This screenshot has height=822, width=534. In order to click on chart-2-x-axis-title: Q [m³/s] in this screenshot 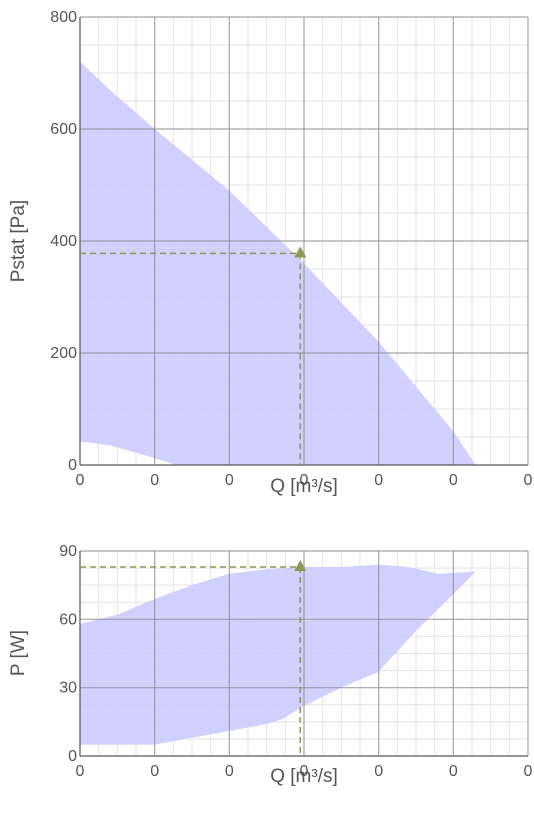, I will do `click(304, 776)`.